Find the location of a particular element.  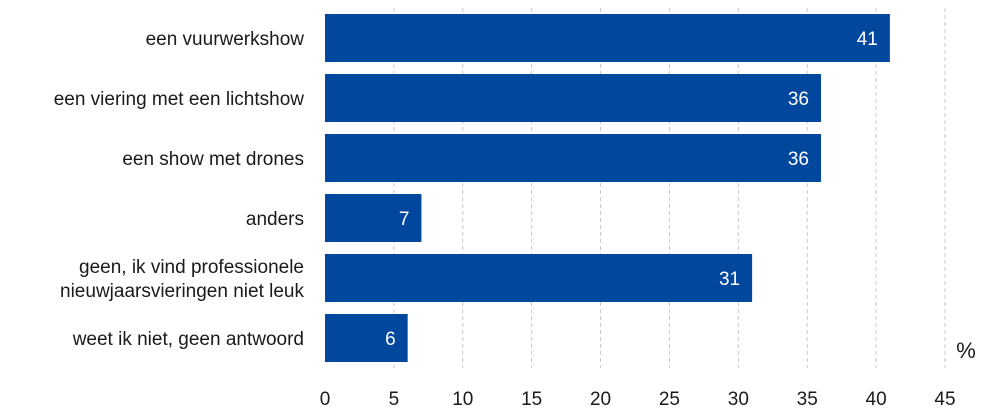

x-tick-label: 25 is located at coordinates (669, 399).